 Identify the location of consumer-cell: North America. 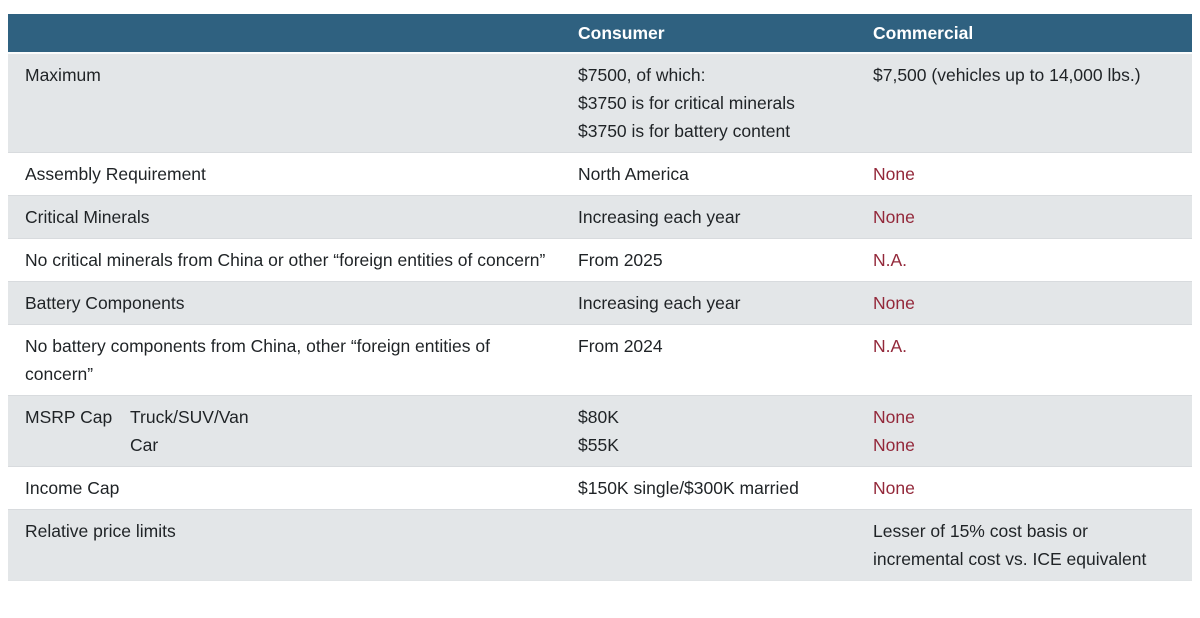
(725, 174).